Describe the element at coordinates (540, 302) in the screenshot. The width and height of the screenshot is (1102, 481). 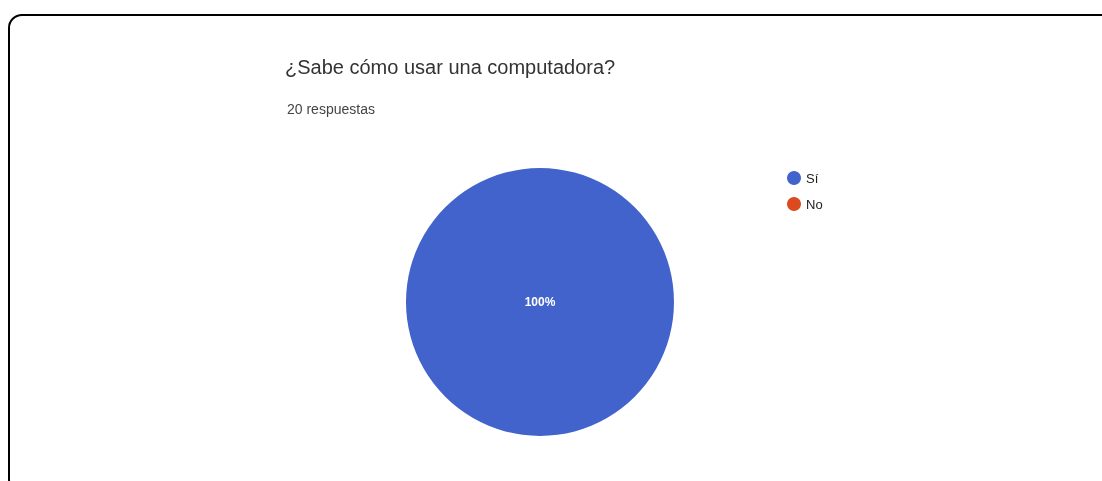
I see `data-label: 100%` at that location.